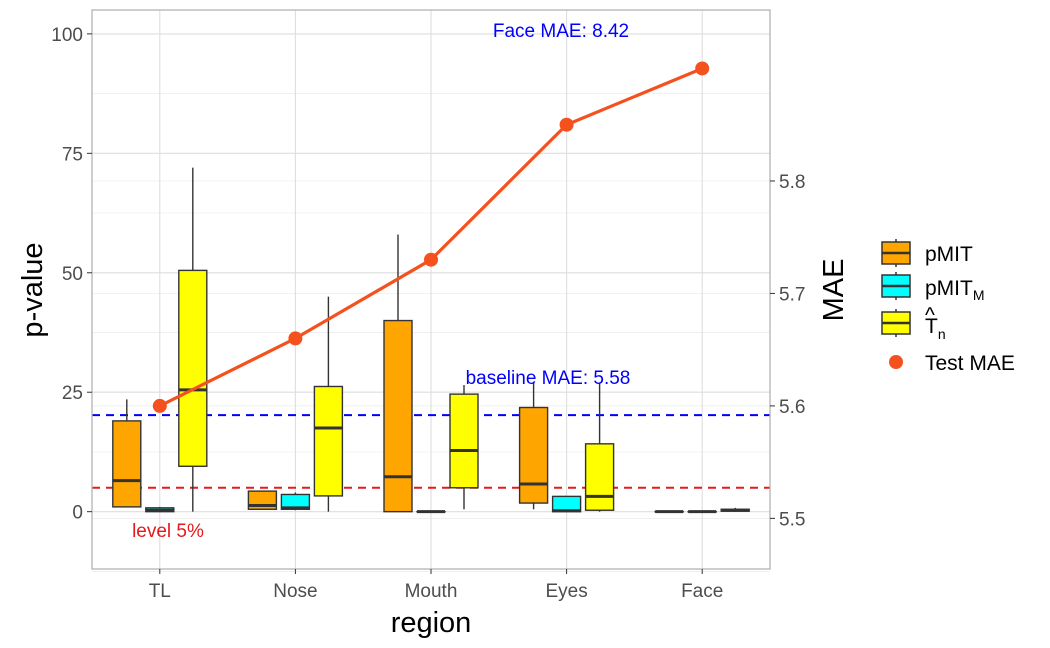 This screenshot has height=648, width=1050. Describe the element at coordinates (67, 35) in the screenshot. I see `y-tick-label: 100` at that location.